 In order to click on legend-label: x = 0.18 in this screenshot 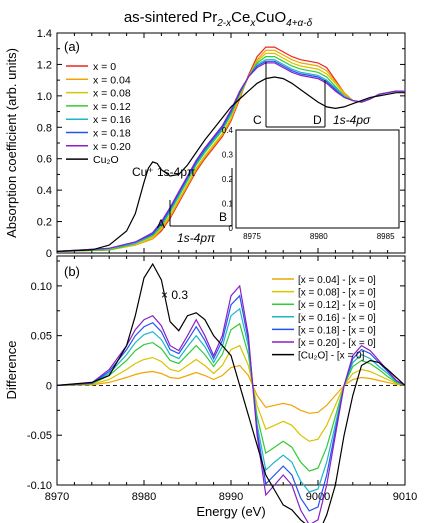, I will do `click(112, 134)`.